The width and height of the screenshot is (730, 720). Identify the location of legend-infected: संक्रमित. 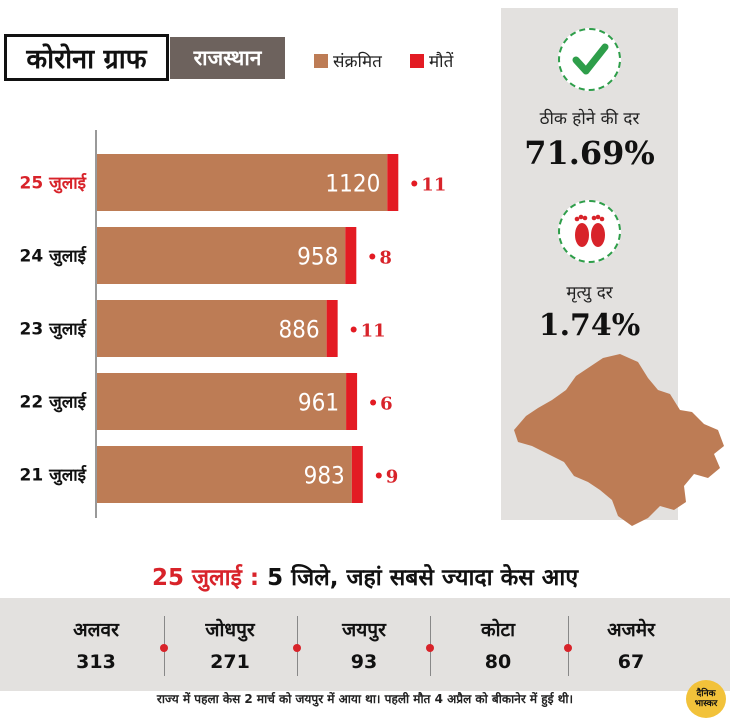
(348, 60).